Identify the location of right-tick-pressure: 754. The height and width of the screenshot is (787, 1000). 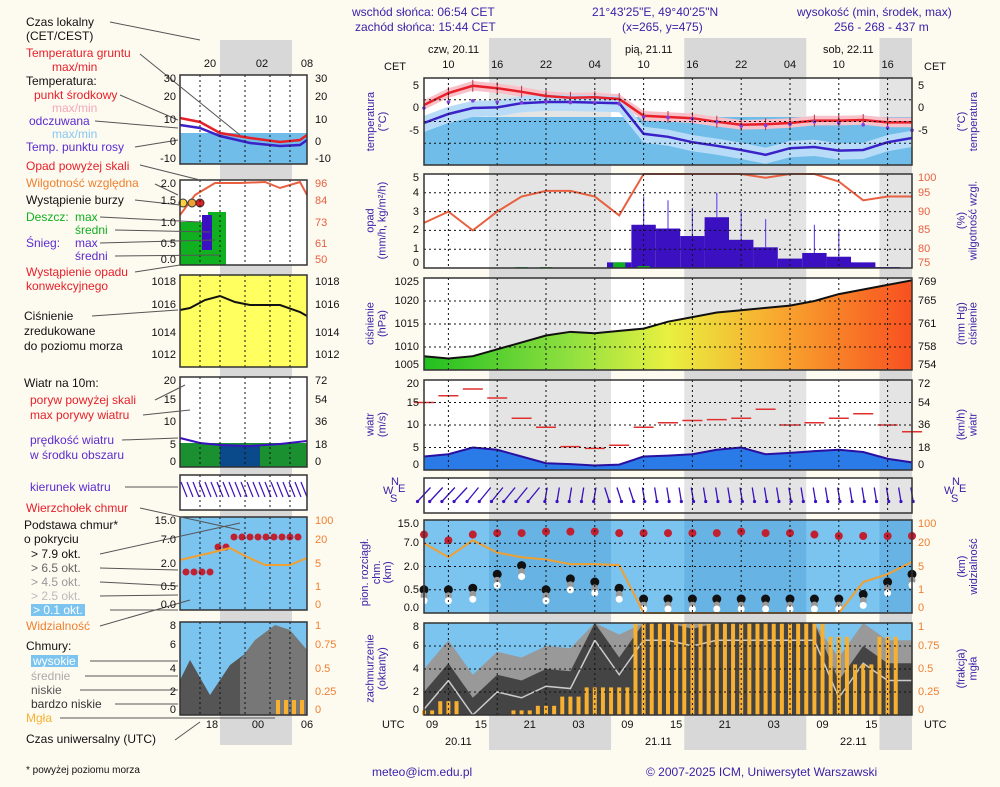
(927, 365).